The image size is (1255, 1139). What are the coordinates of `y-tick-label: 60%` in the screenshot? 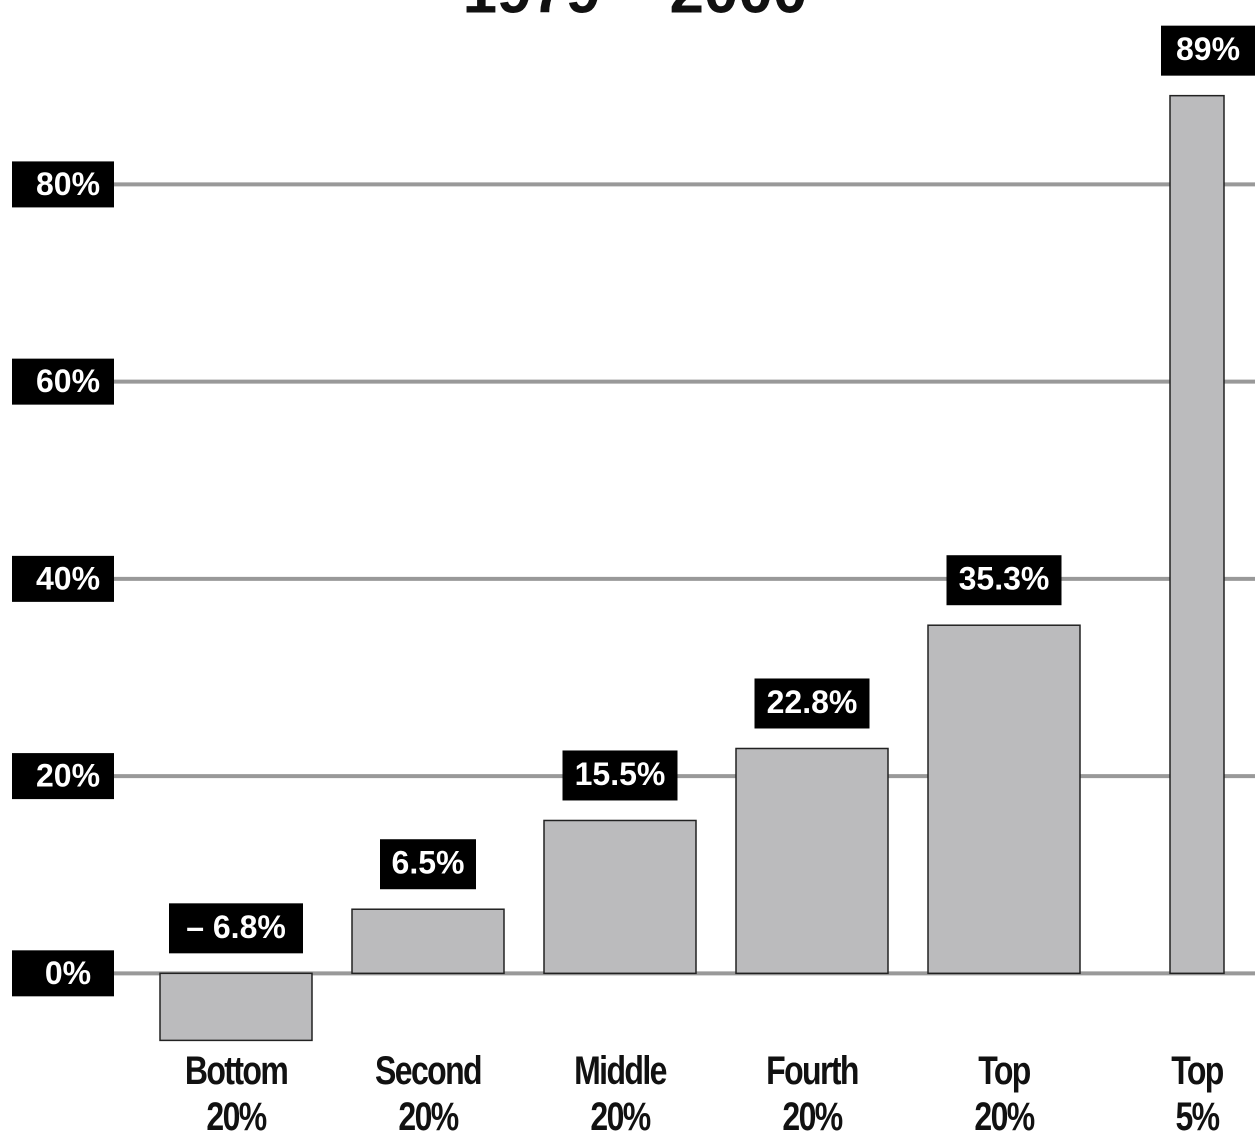 It's located at (68, 381).